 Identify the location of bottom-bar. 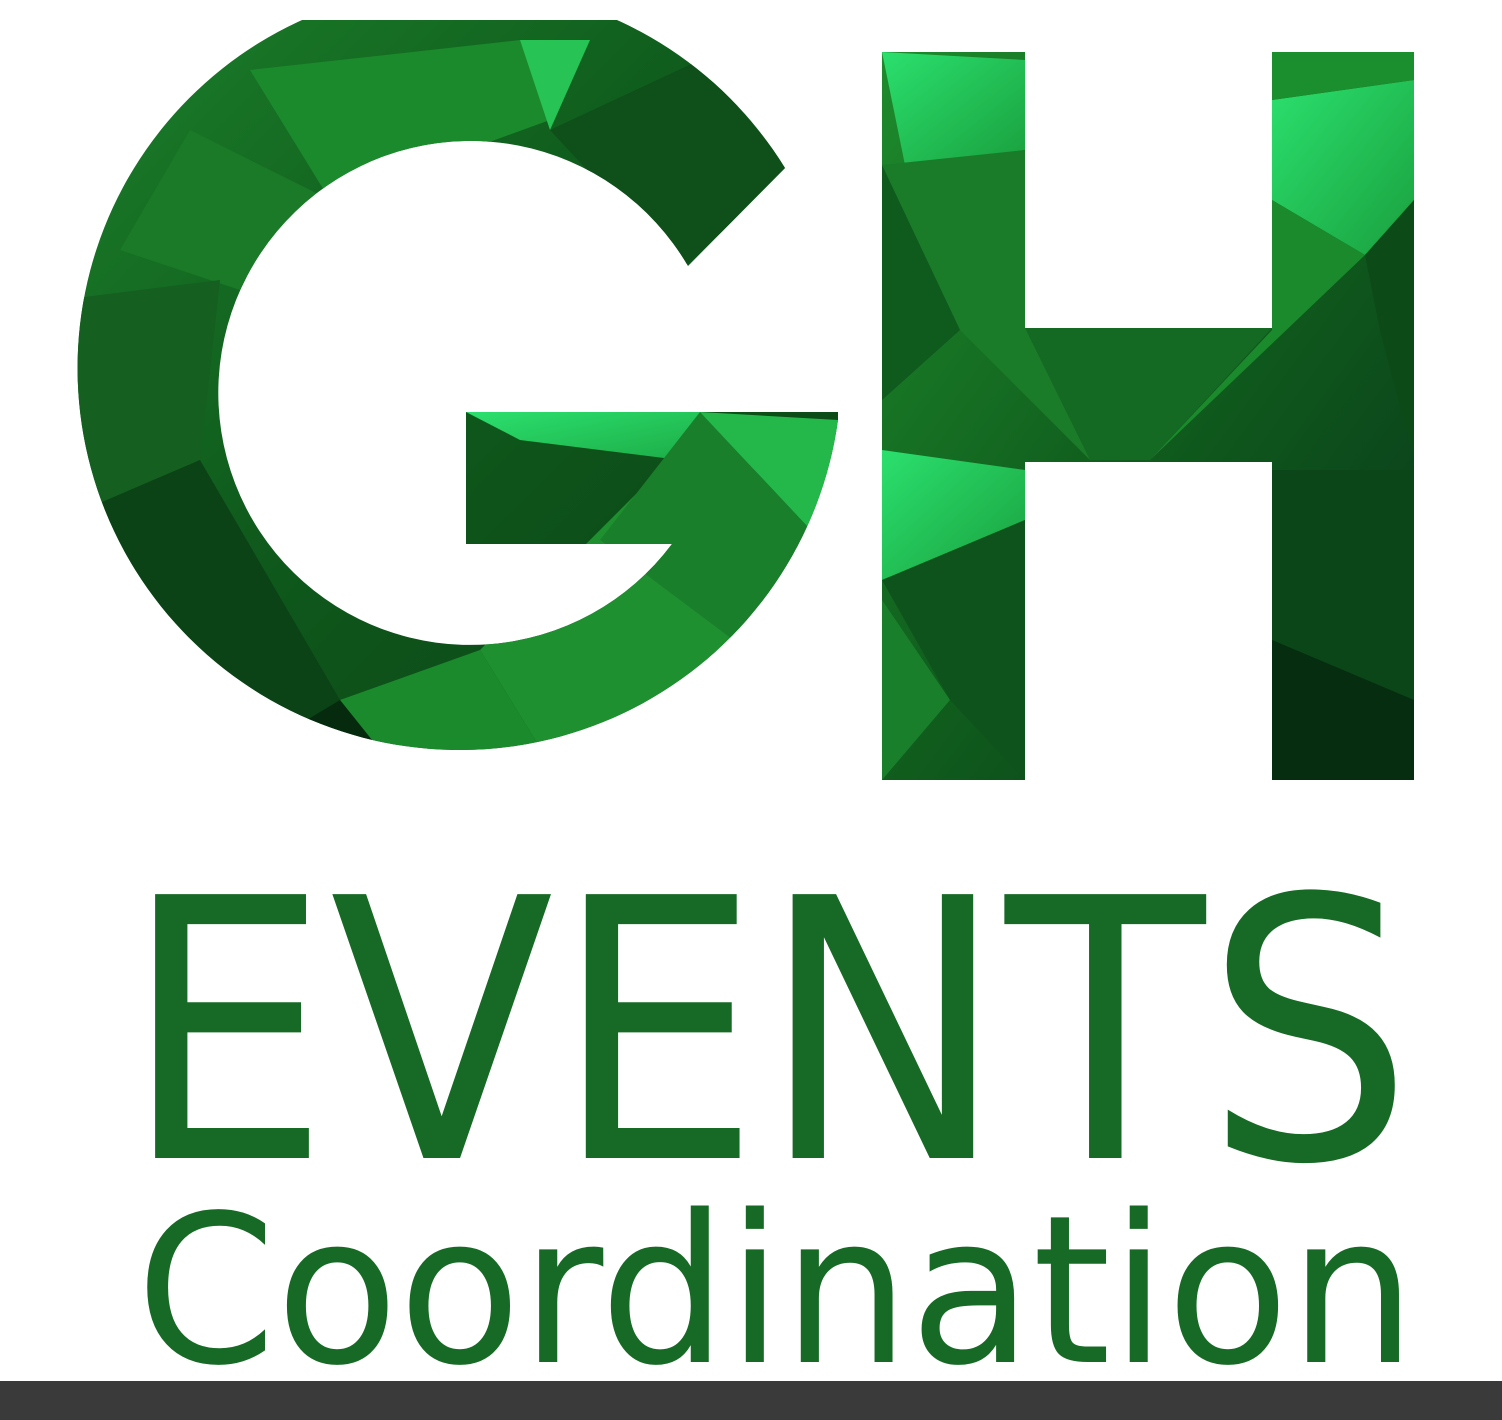
(751, 1400).